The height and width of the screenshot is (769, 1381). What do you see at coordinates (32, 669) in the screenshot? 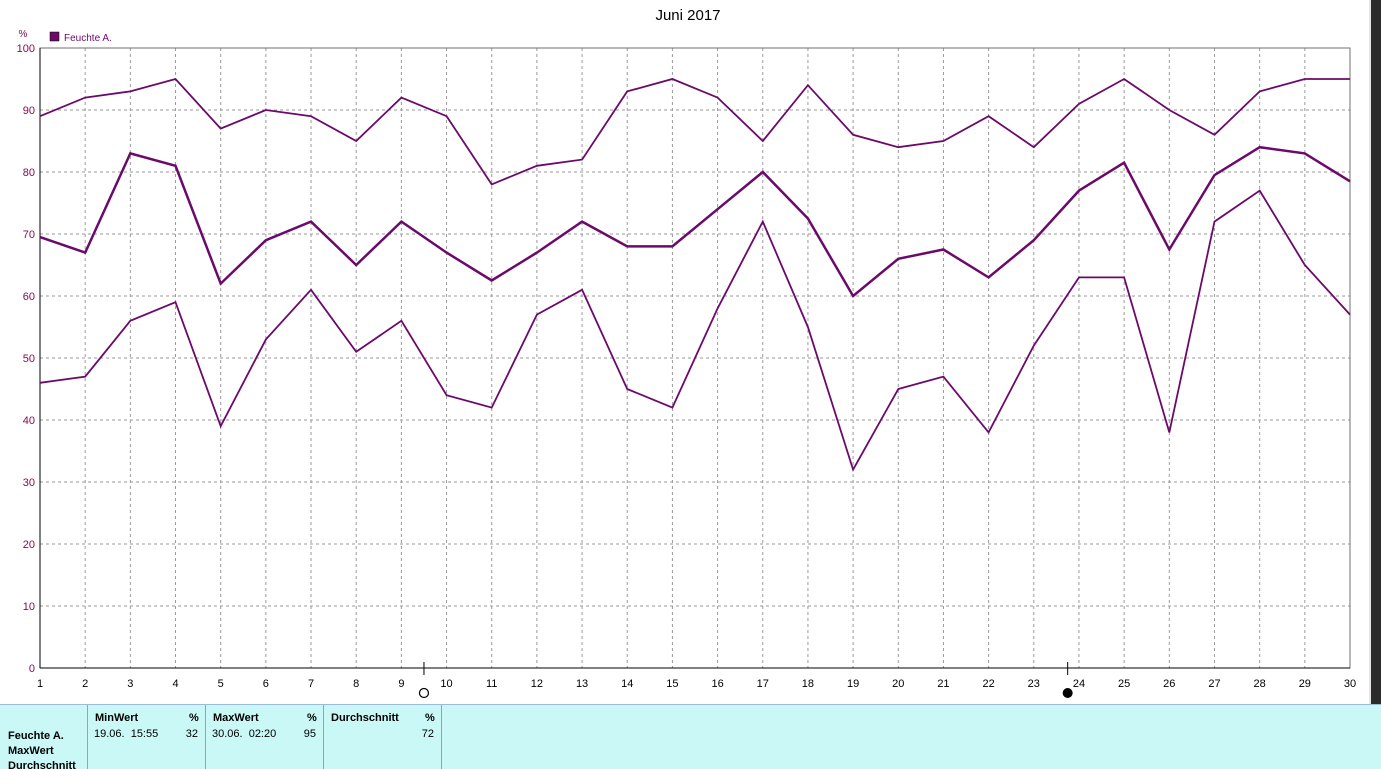
I see `y-tick-label: 0` at bounding box center [32, 669].